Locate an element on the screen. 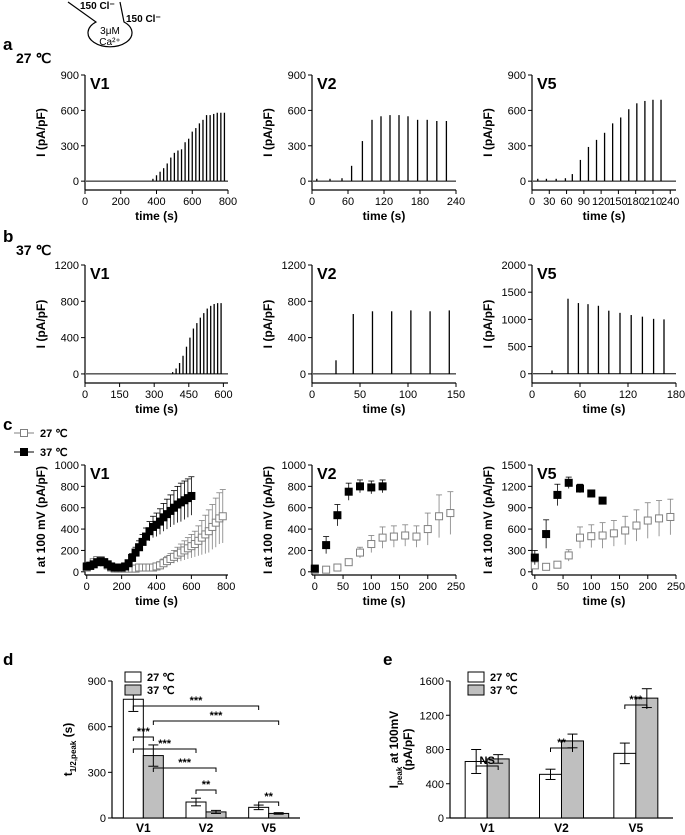  significance-label: NS is located at coordinates (487, 761).